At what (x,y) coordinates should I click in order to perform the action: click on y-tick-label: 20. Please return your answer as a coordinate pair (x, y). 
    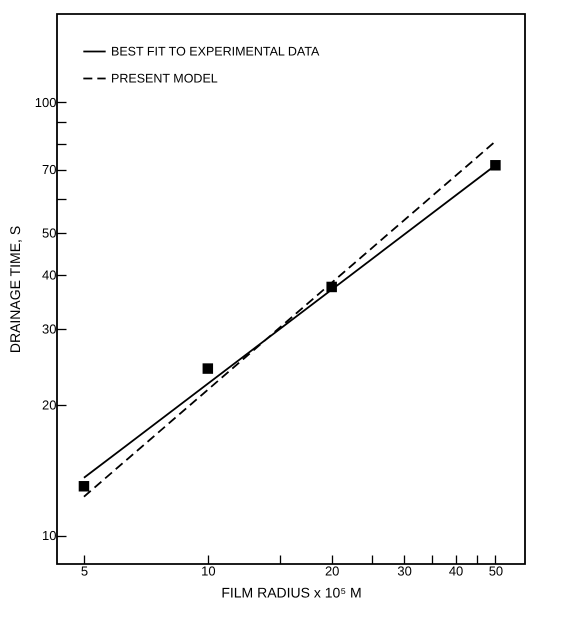
    Looking at the image, I should click on (49, 405).